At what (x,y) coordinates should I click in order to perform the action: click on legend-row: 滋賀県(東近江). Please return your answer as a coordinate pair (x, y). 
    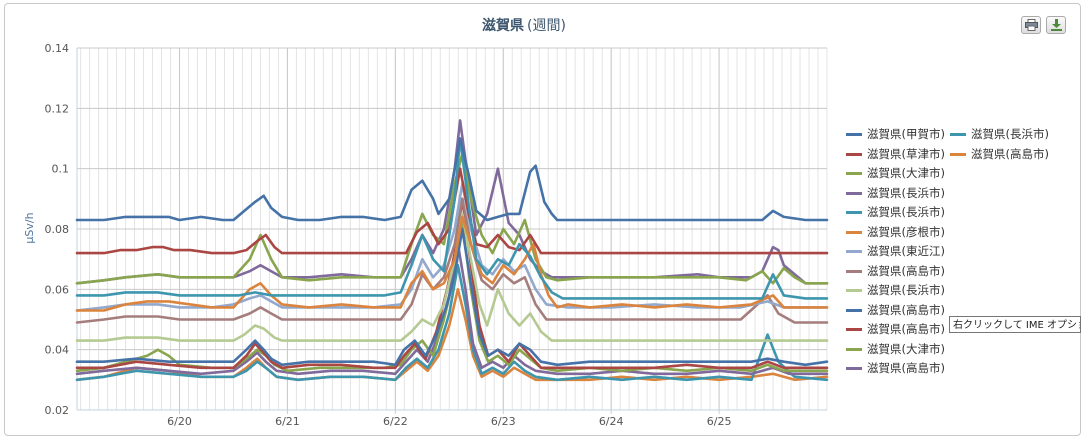
    Looking at the image, I should click on (950, 252).